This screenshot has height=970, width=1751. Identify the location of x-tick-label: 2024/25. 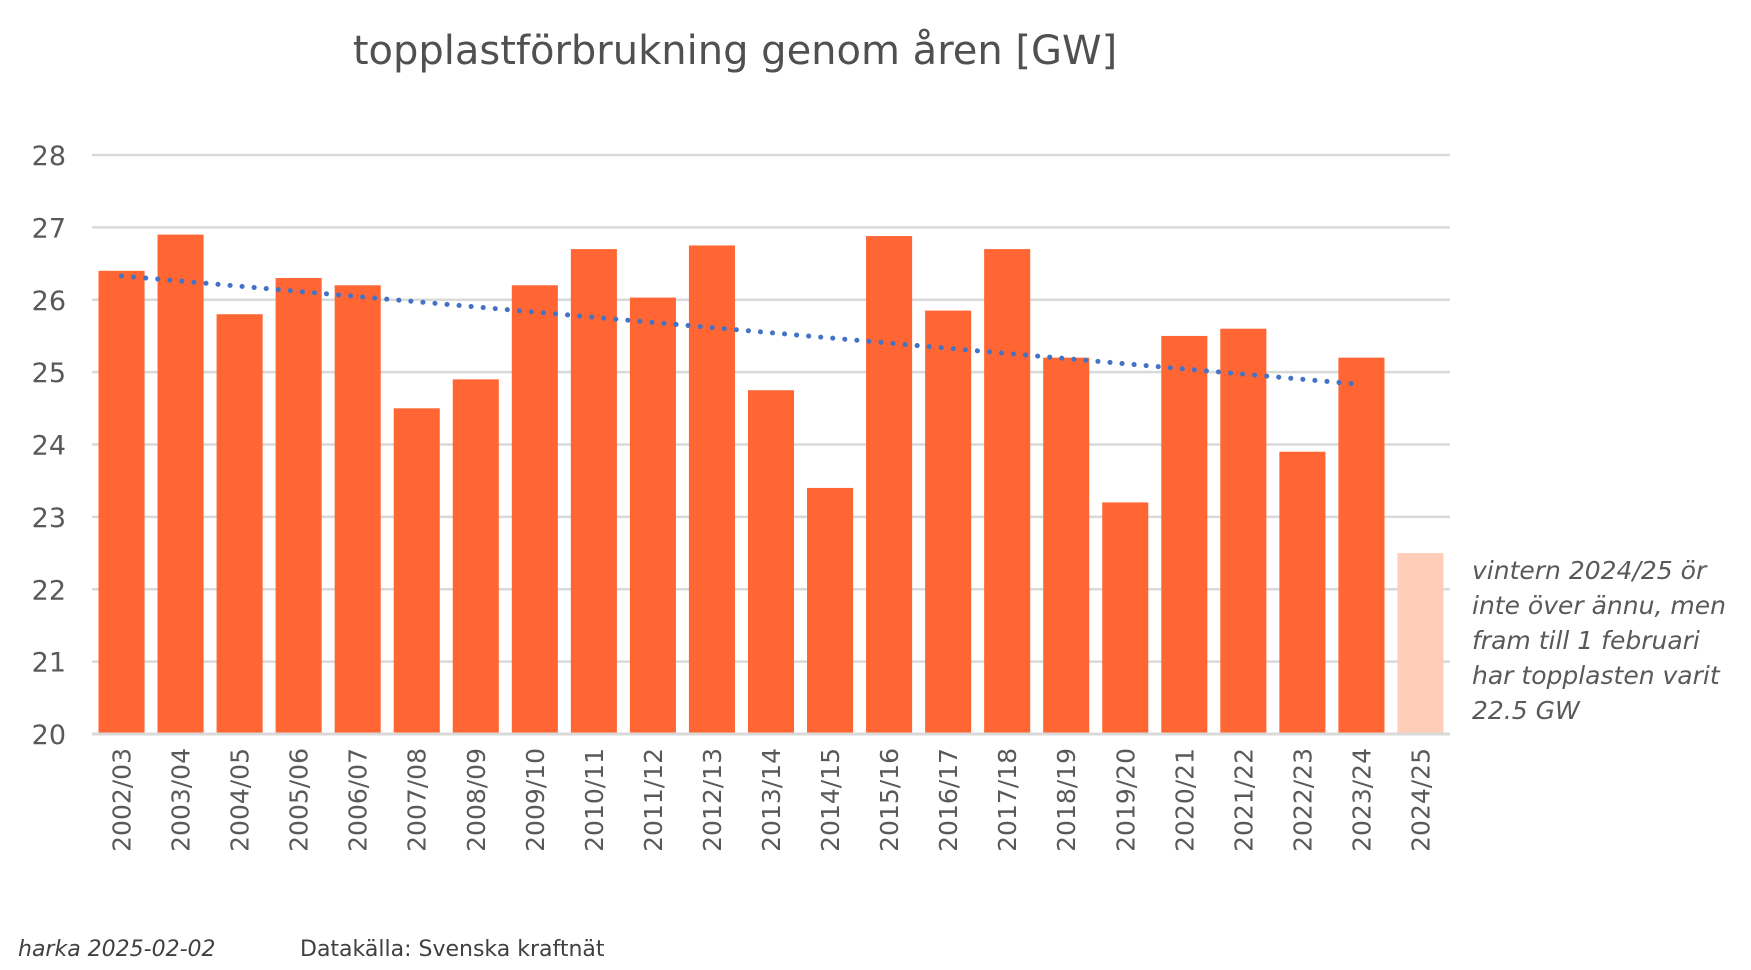
(1420, 800).